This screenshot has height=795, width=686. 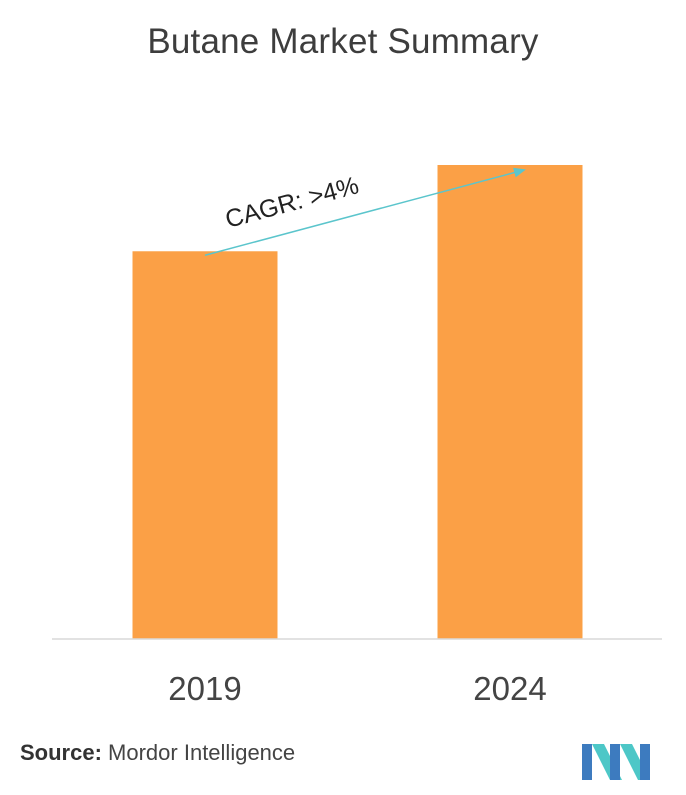 I want to click on bar-2024, so click(x=510, y=402).